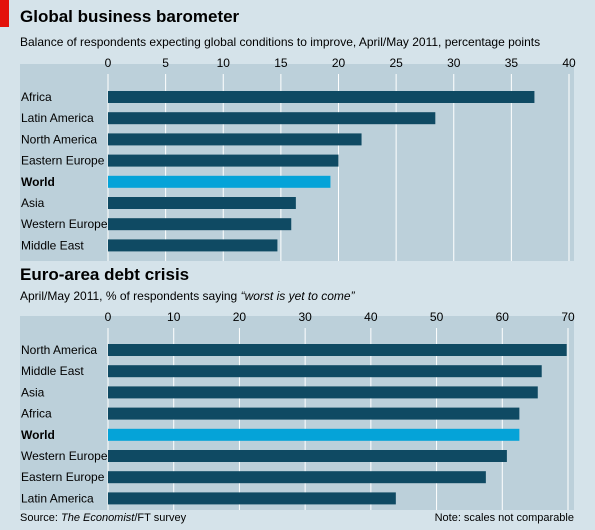  I want to click on chart2-tick-label: 70, so click(568, 317).